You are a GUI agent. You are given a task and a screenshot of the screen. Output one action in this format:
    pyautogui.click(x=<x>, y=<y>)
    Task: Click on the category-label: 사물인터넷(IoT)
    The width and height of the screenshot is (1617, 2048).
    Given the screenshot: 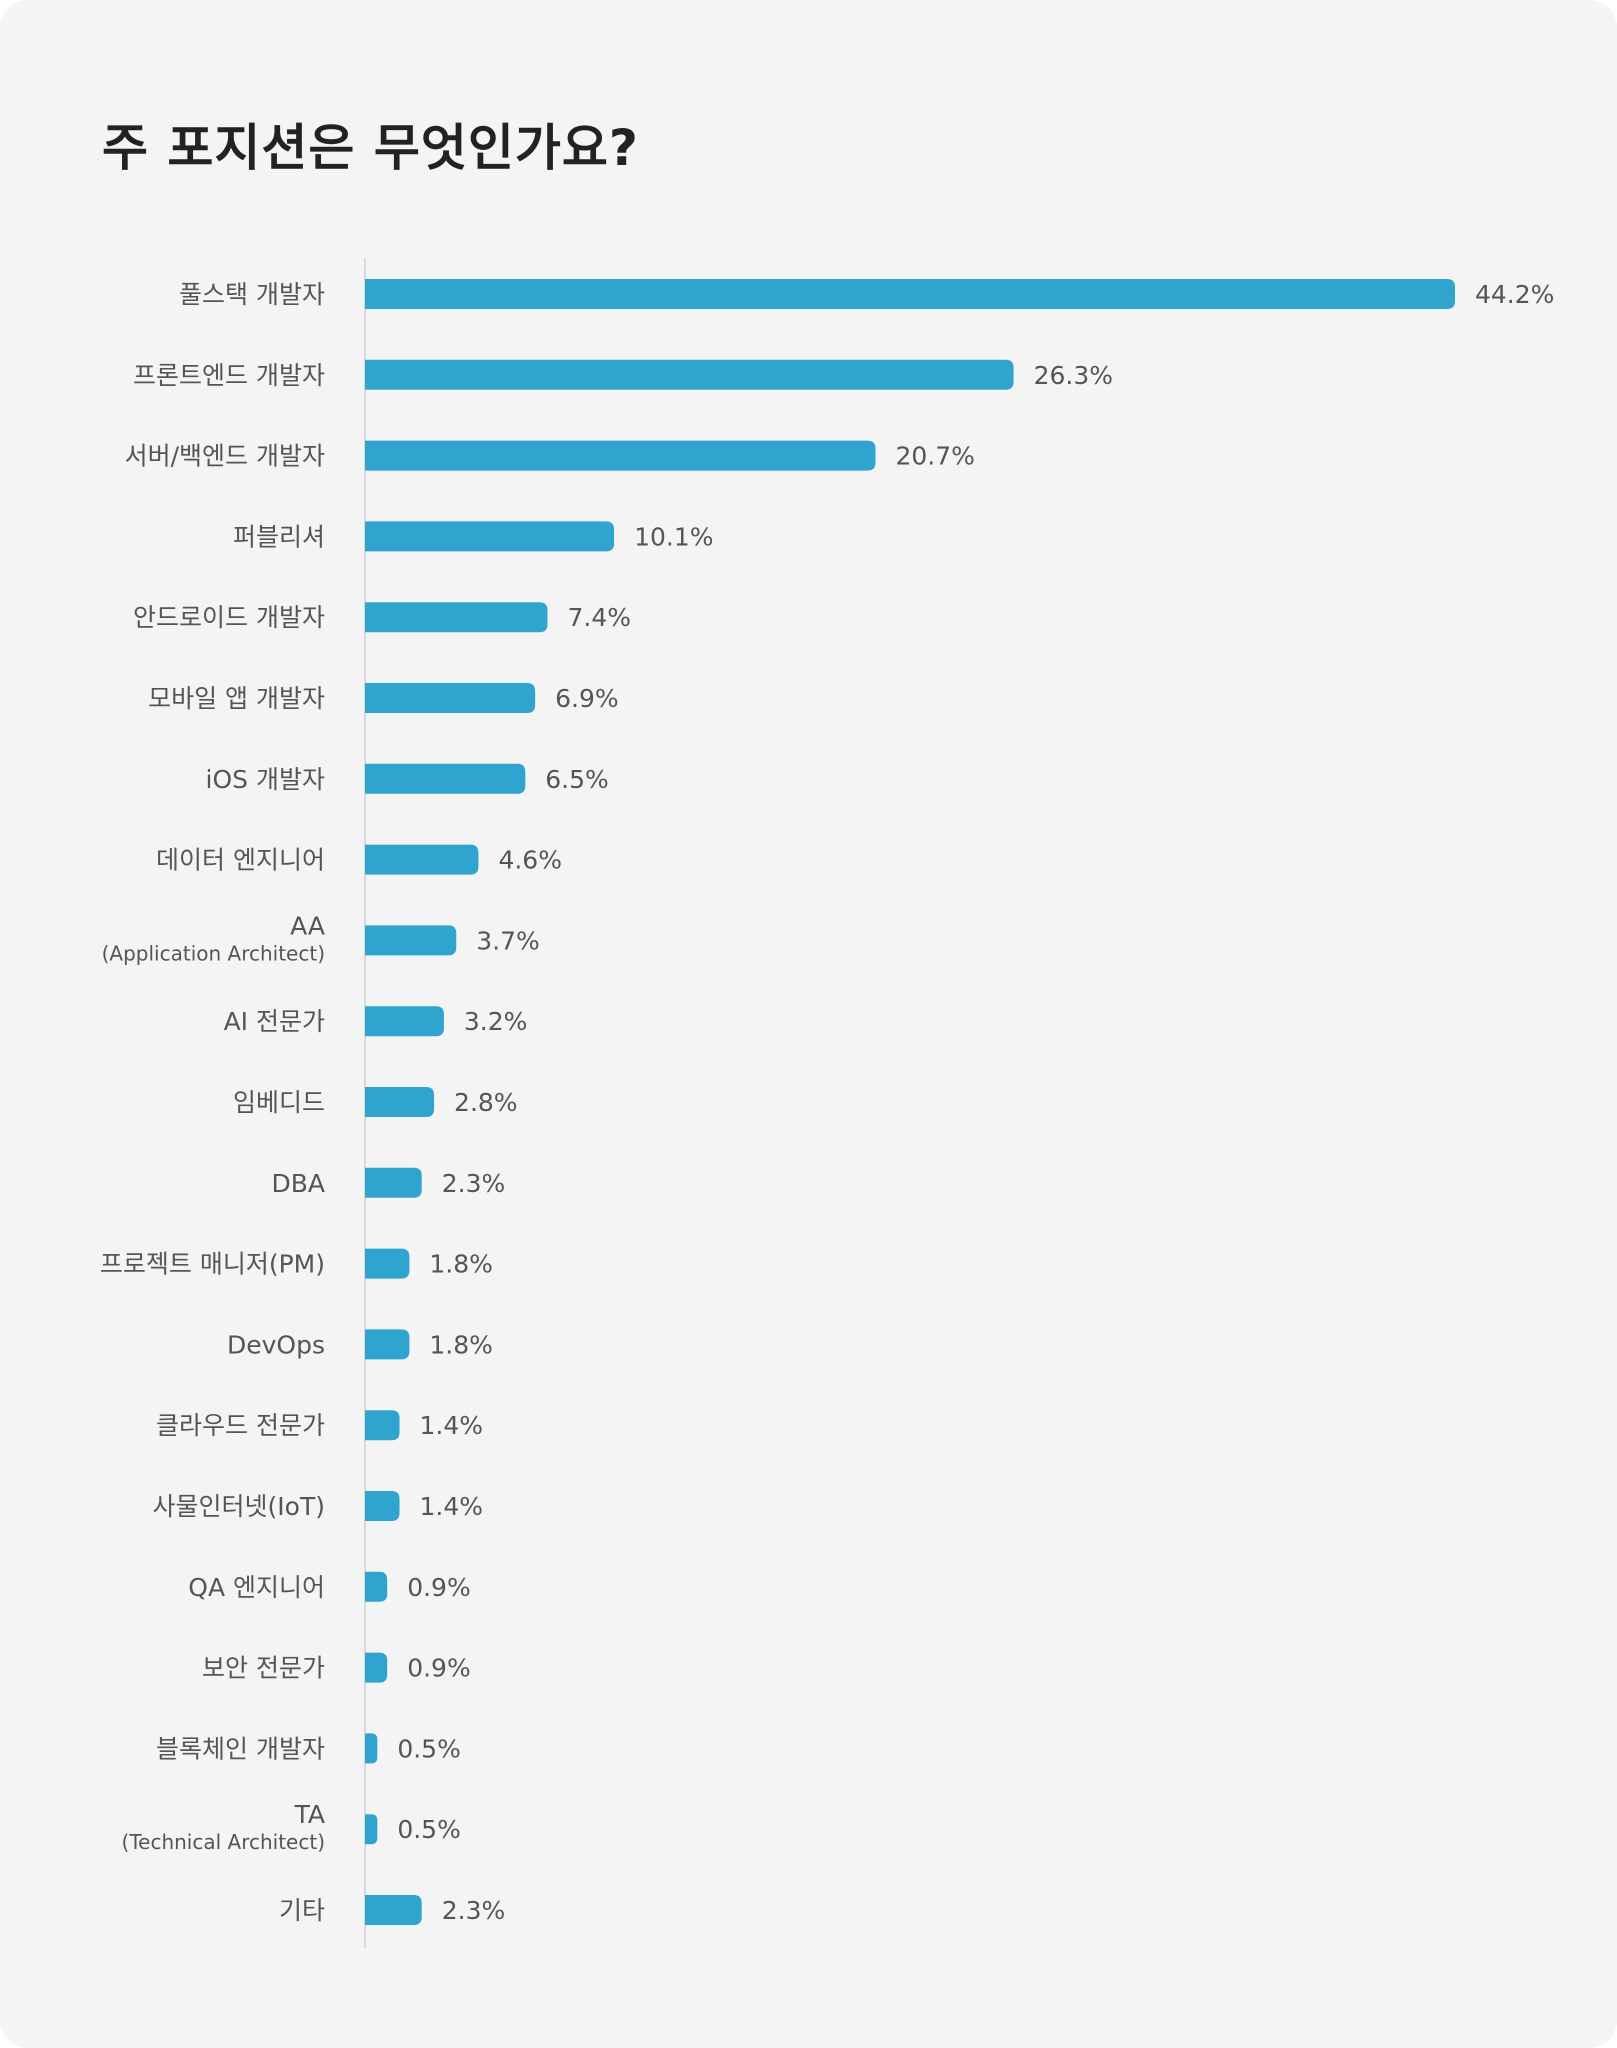 What is the action you would take?
    pyautogui.click(x=239, y=1506)
    